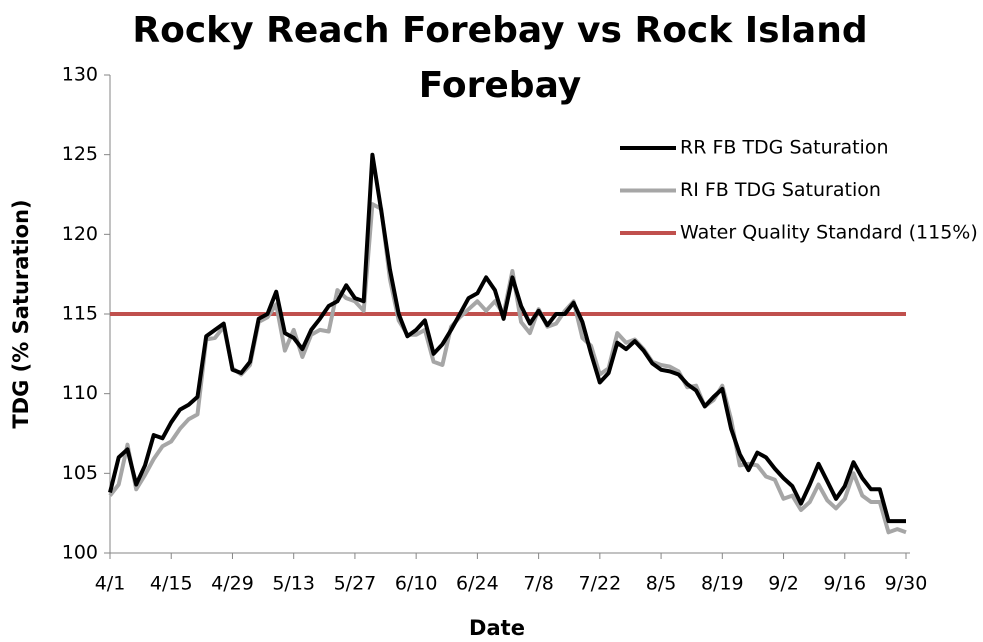 Image resolution: width=983 pixels, height=642 pixels. I want to click on x-tick-label: 6/10, so click(416, 584).